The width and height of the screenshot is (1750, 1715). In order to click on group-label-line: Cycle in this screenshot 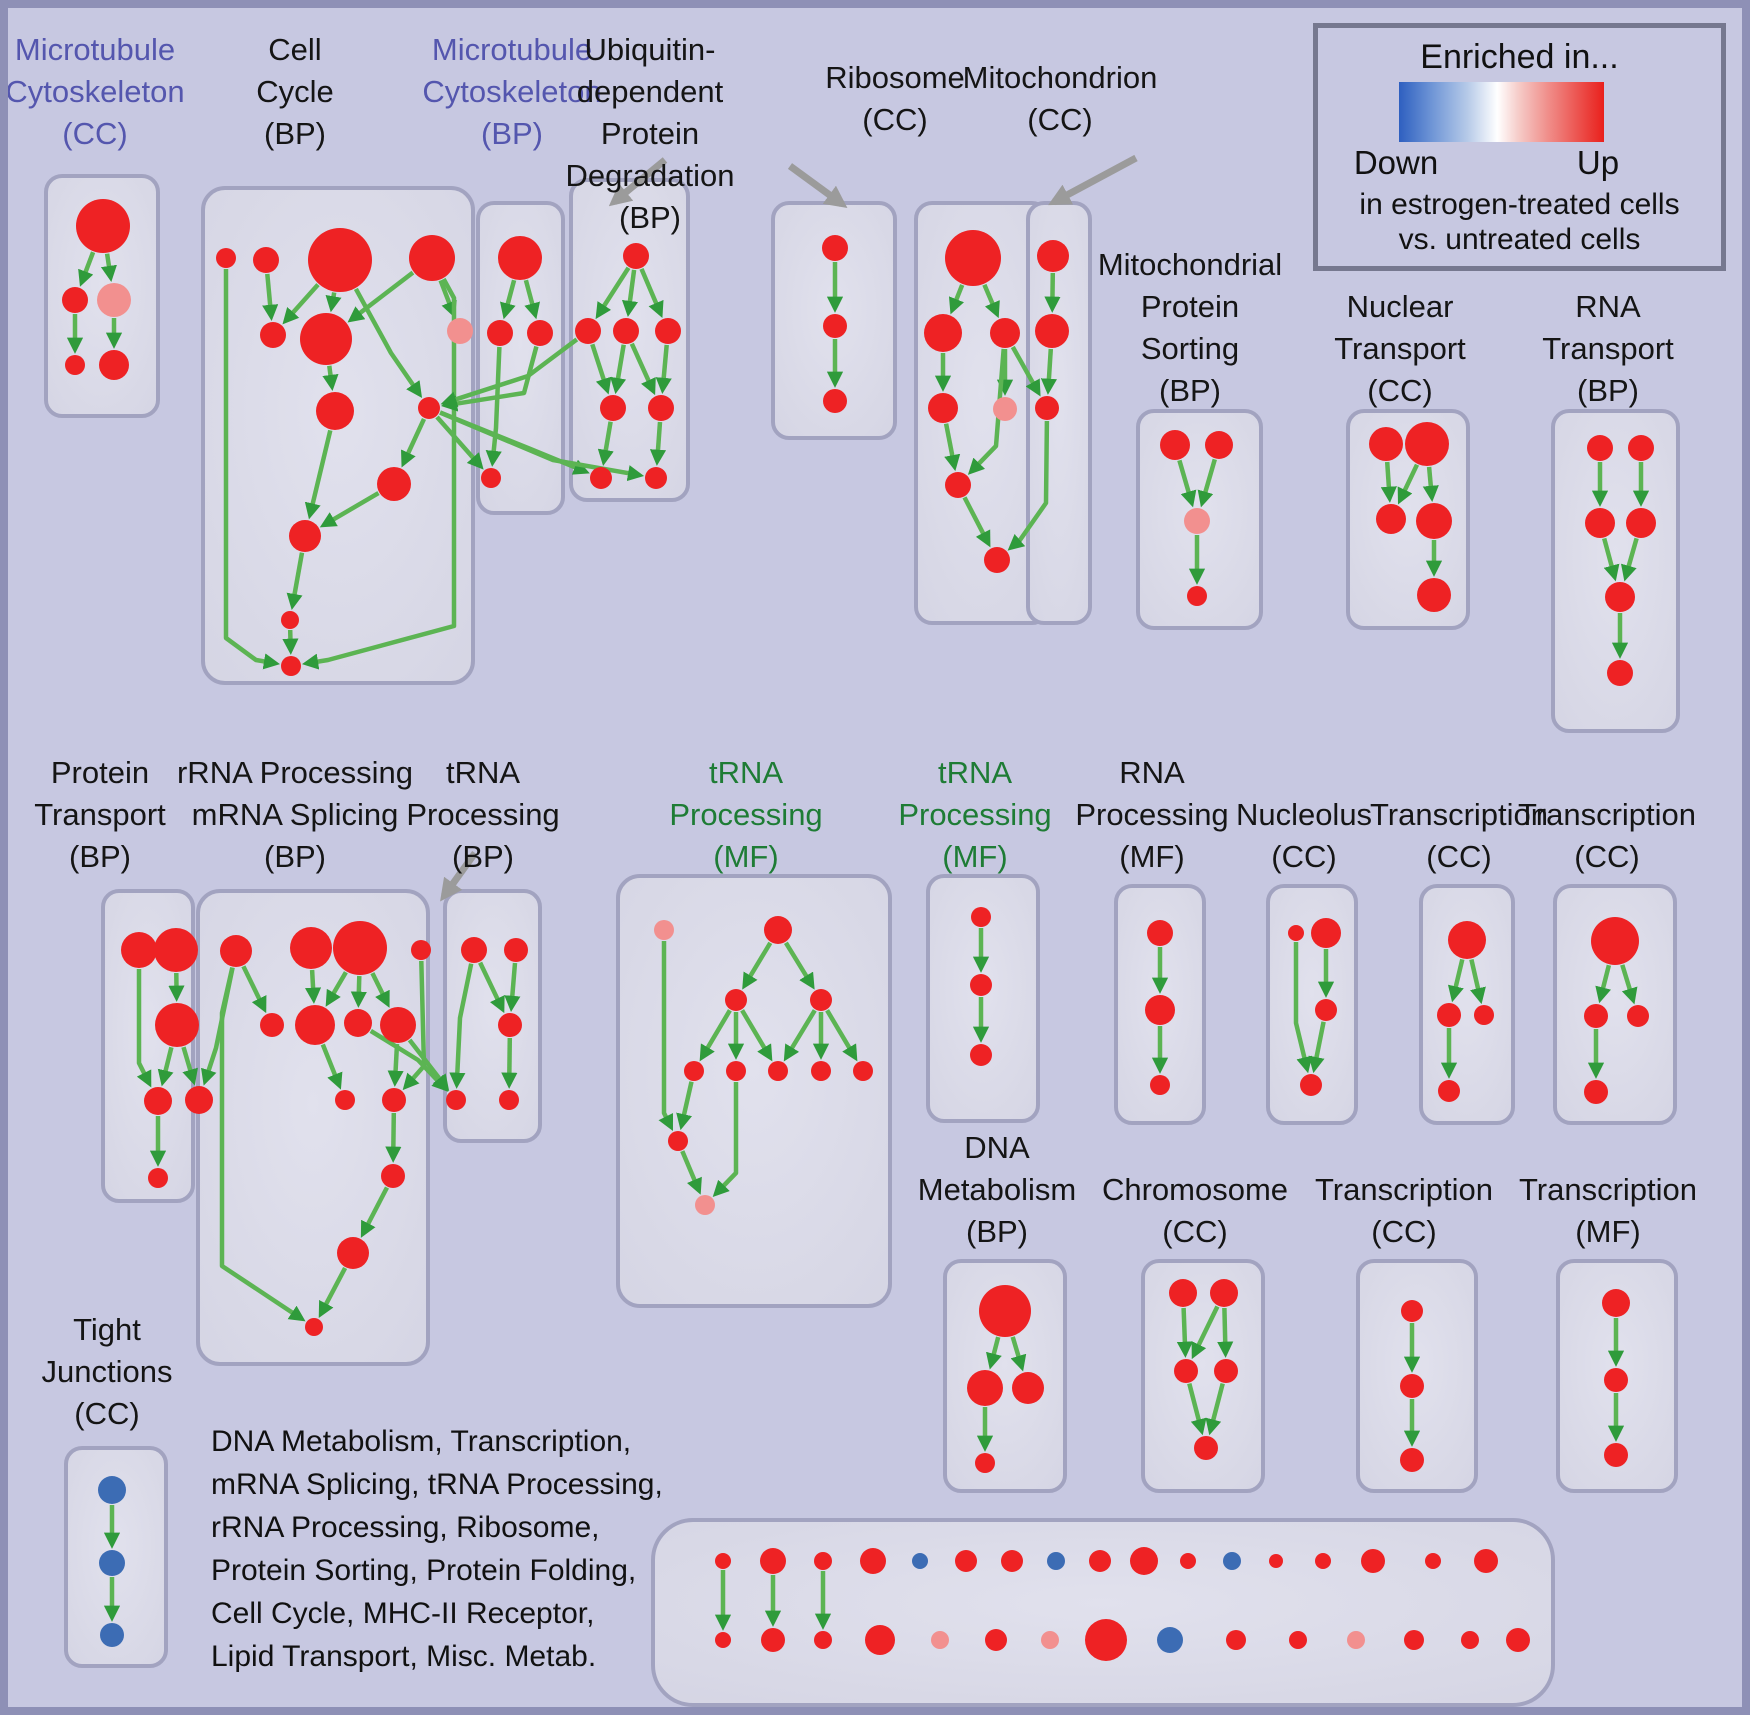, I will do `click(295, 91)`.